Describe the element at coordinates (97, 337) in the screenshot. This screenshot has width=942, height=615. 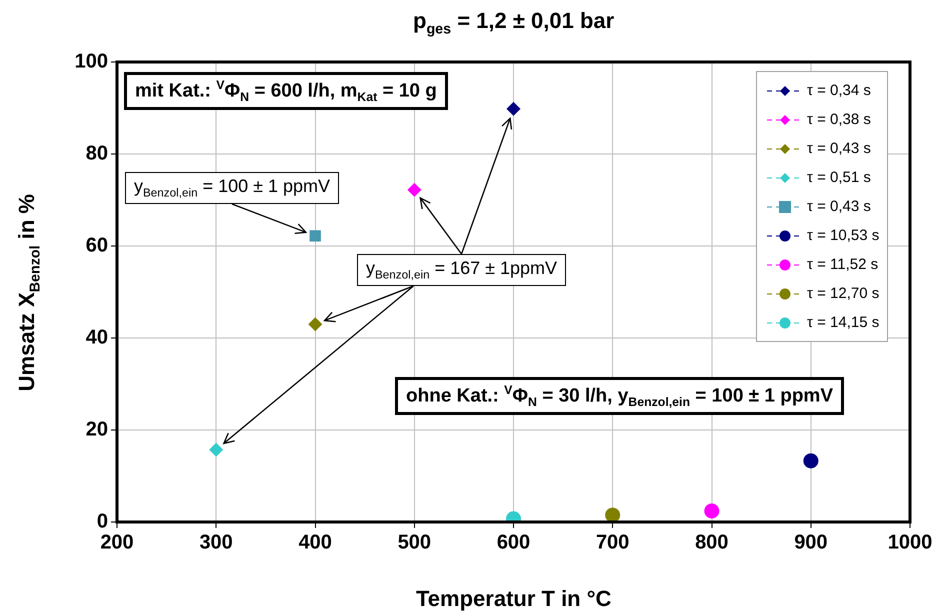
I see `y-tick-label: 40` at that location.